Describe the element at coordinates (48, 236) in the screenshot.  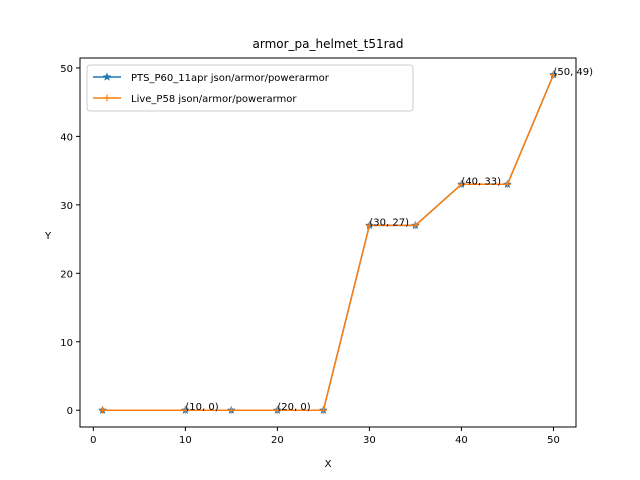
I see `y-axis-label: Y` at that location.